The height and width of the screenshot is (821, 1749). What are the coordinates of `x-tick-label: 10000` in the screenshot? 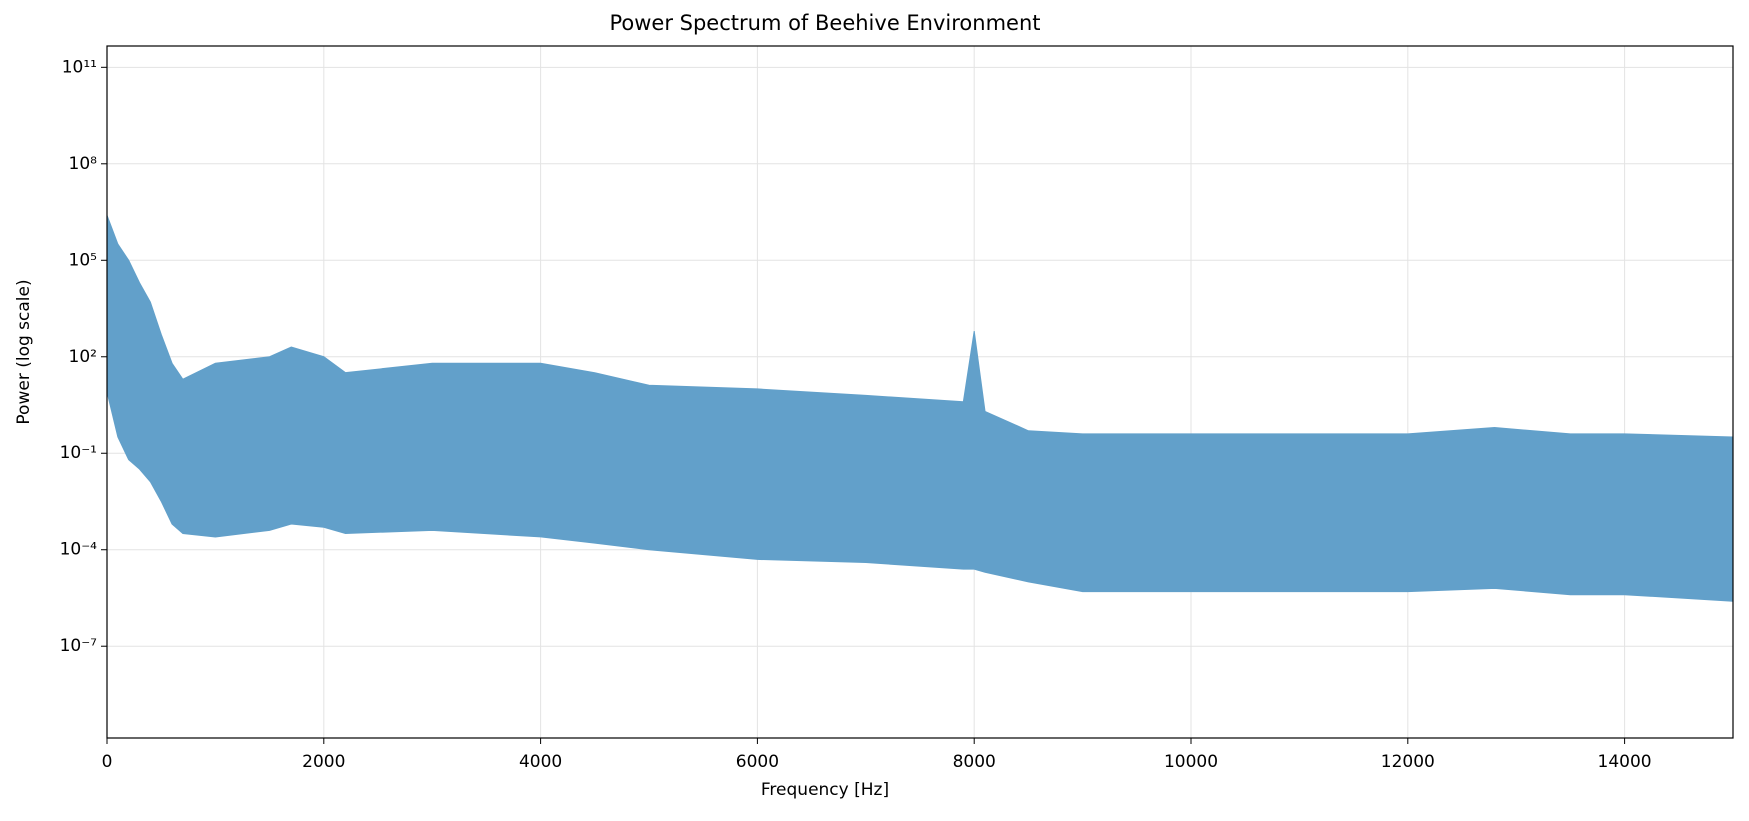 It's located at (1191, 762).